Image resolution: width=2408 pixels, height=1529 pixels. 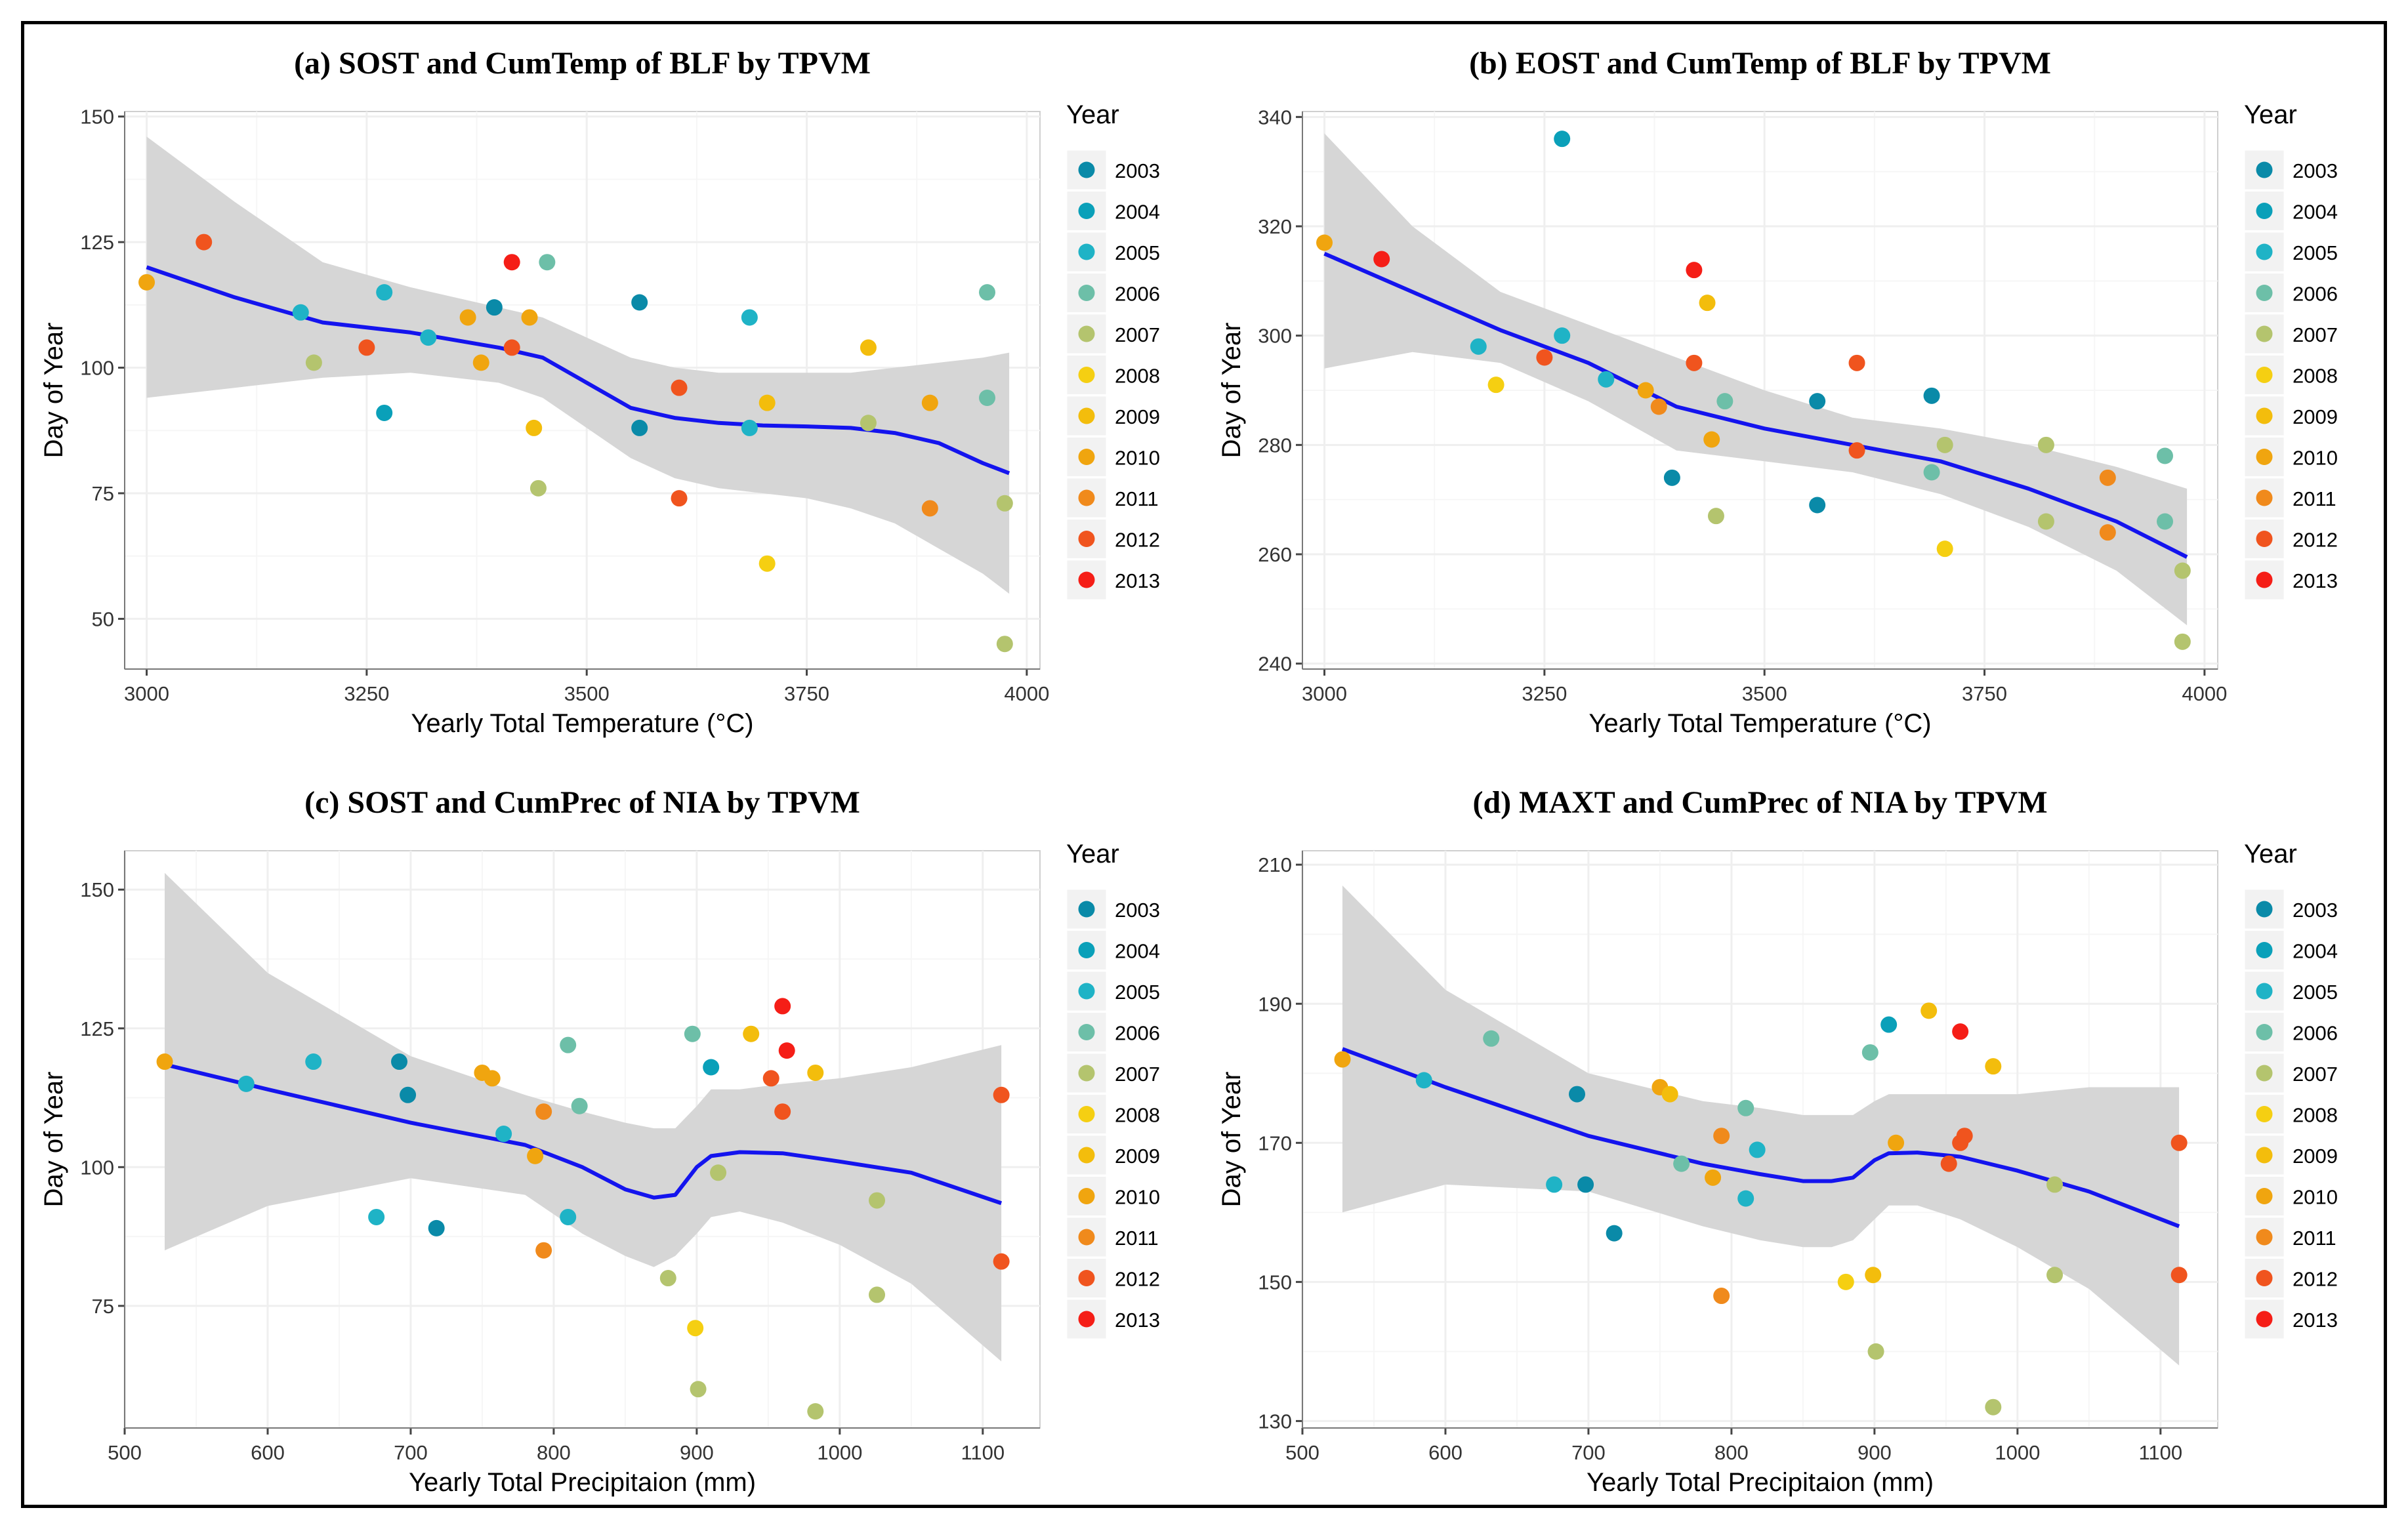 What do you see at coordinates (1275, 864) in the screenshot?
I see `y-tick-label: 210` at bounding box center [1275, 864].